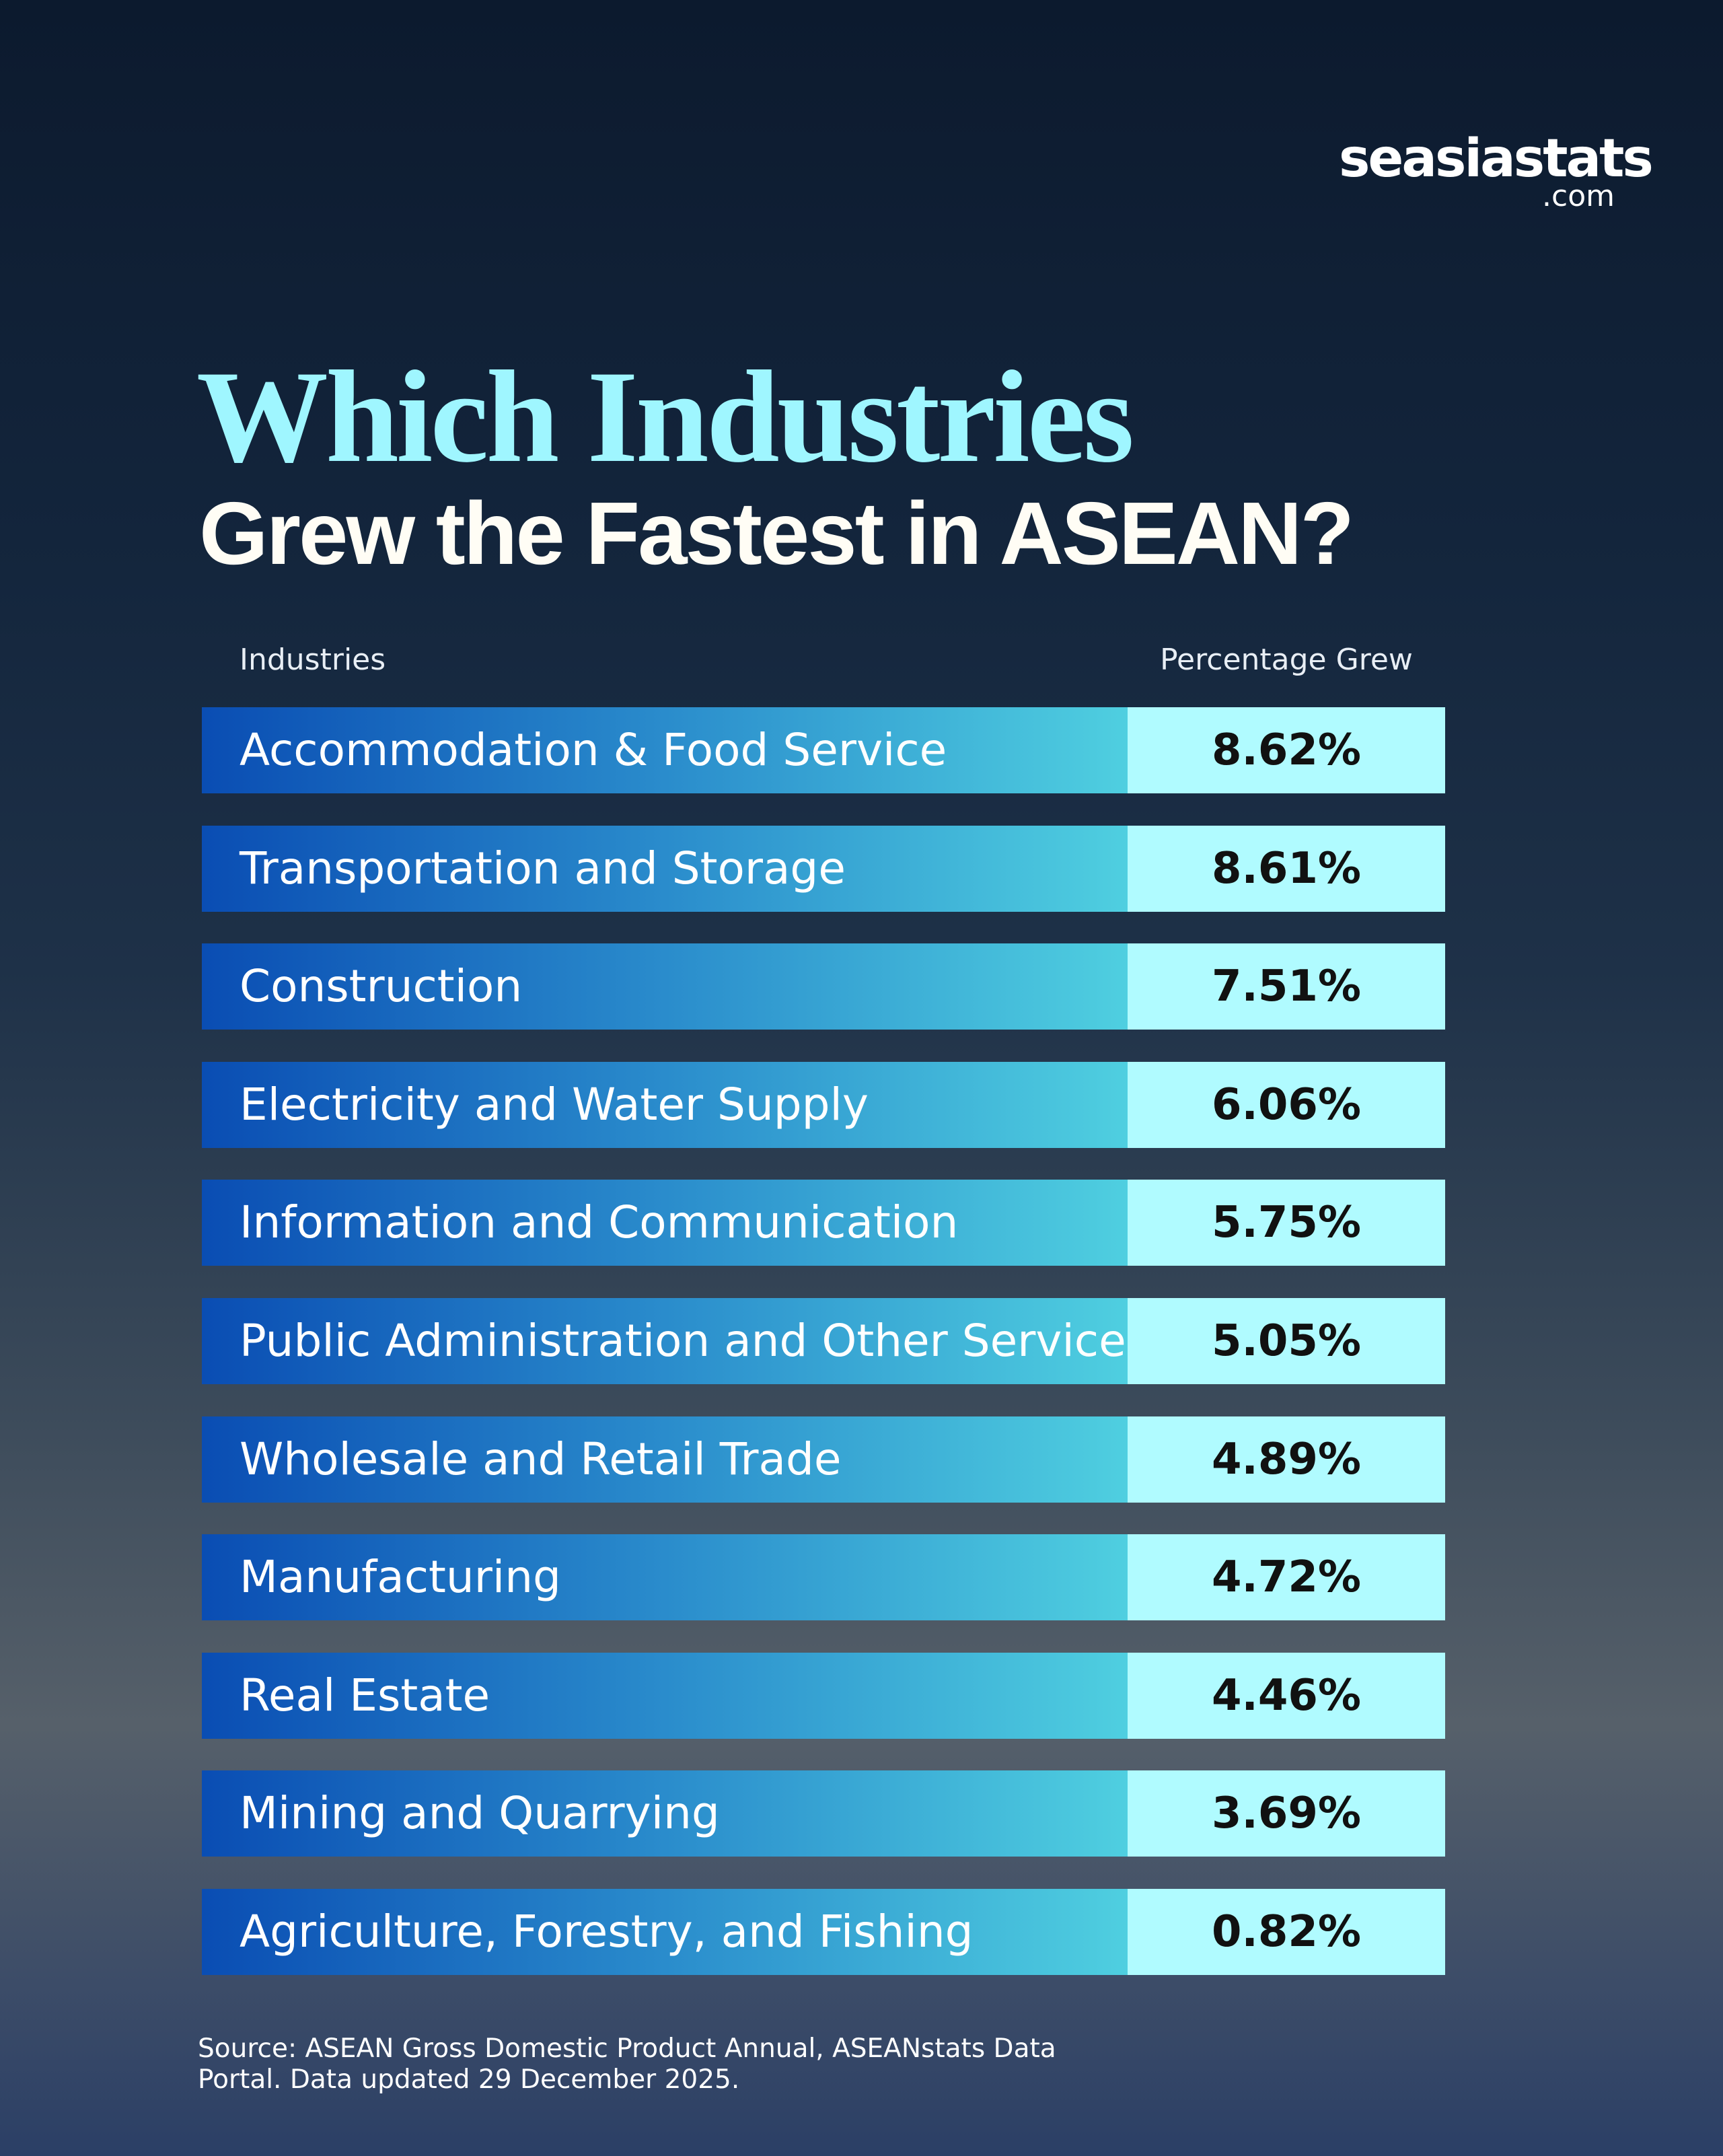 The height and width of the screenshot is (2156, 1723). Describe the element at coordinates (1286, 1813) in the screenshot. I see `growth-value: 3.69%` at that location.